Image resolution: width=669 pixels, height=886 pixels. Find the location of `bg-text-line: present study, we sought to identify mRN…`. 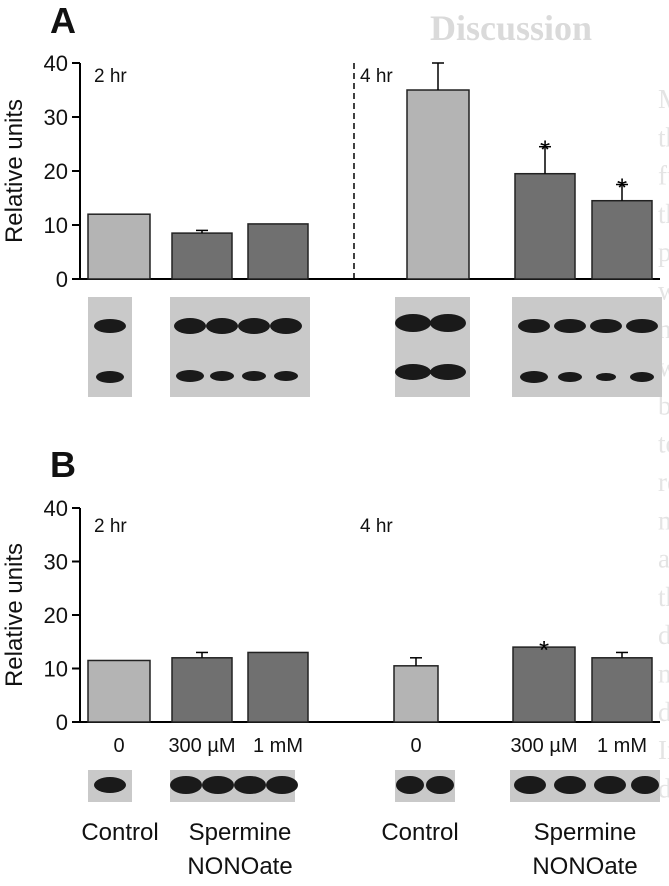

bg-text-line: present study, we sought to identify mRN… is located at coordinates (663, 252).